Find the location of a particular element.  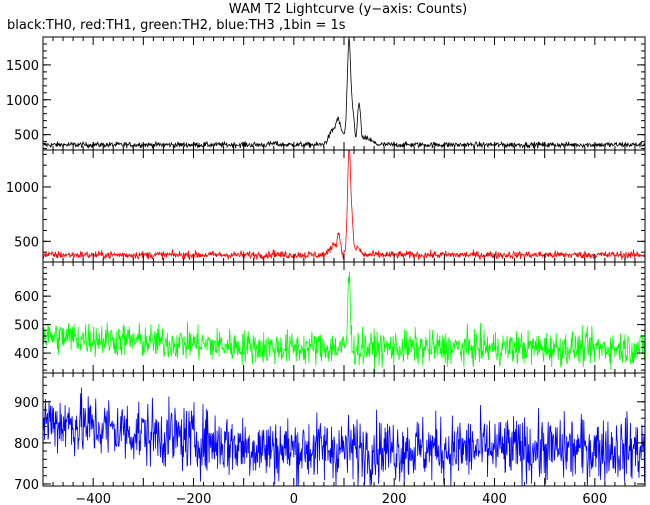

chart-title: WAM T2 Lightcurve (y−axis: Counts) is located at coordinates (348, 9).